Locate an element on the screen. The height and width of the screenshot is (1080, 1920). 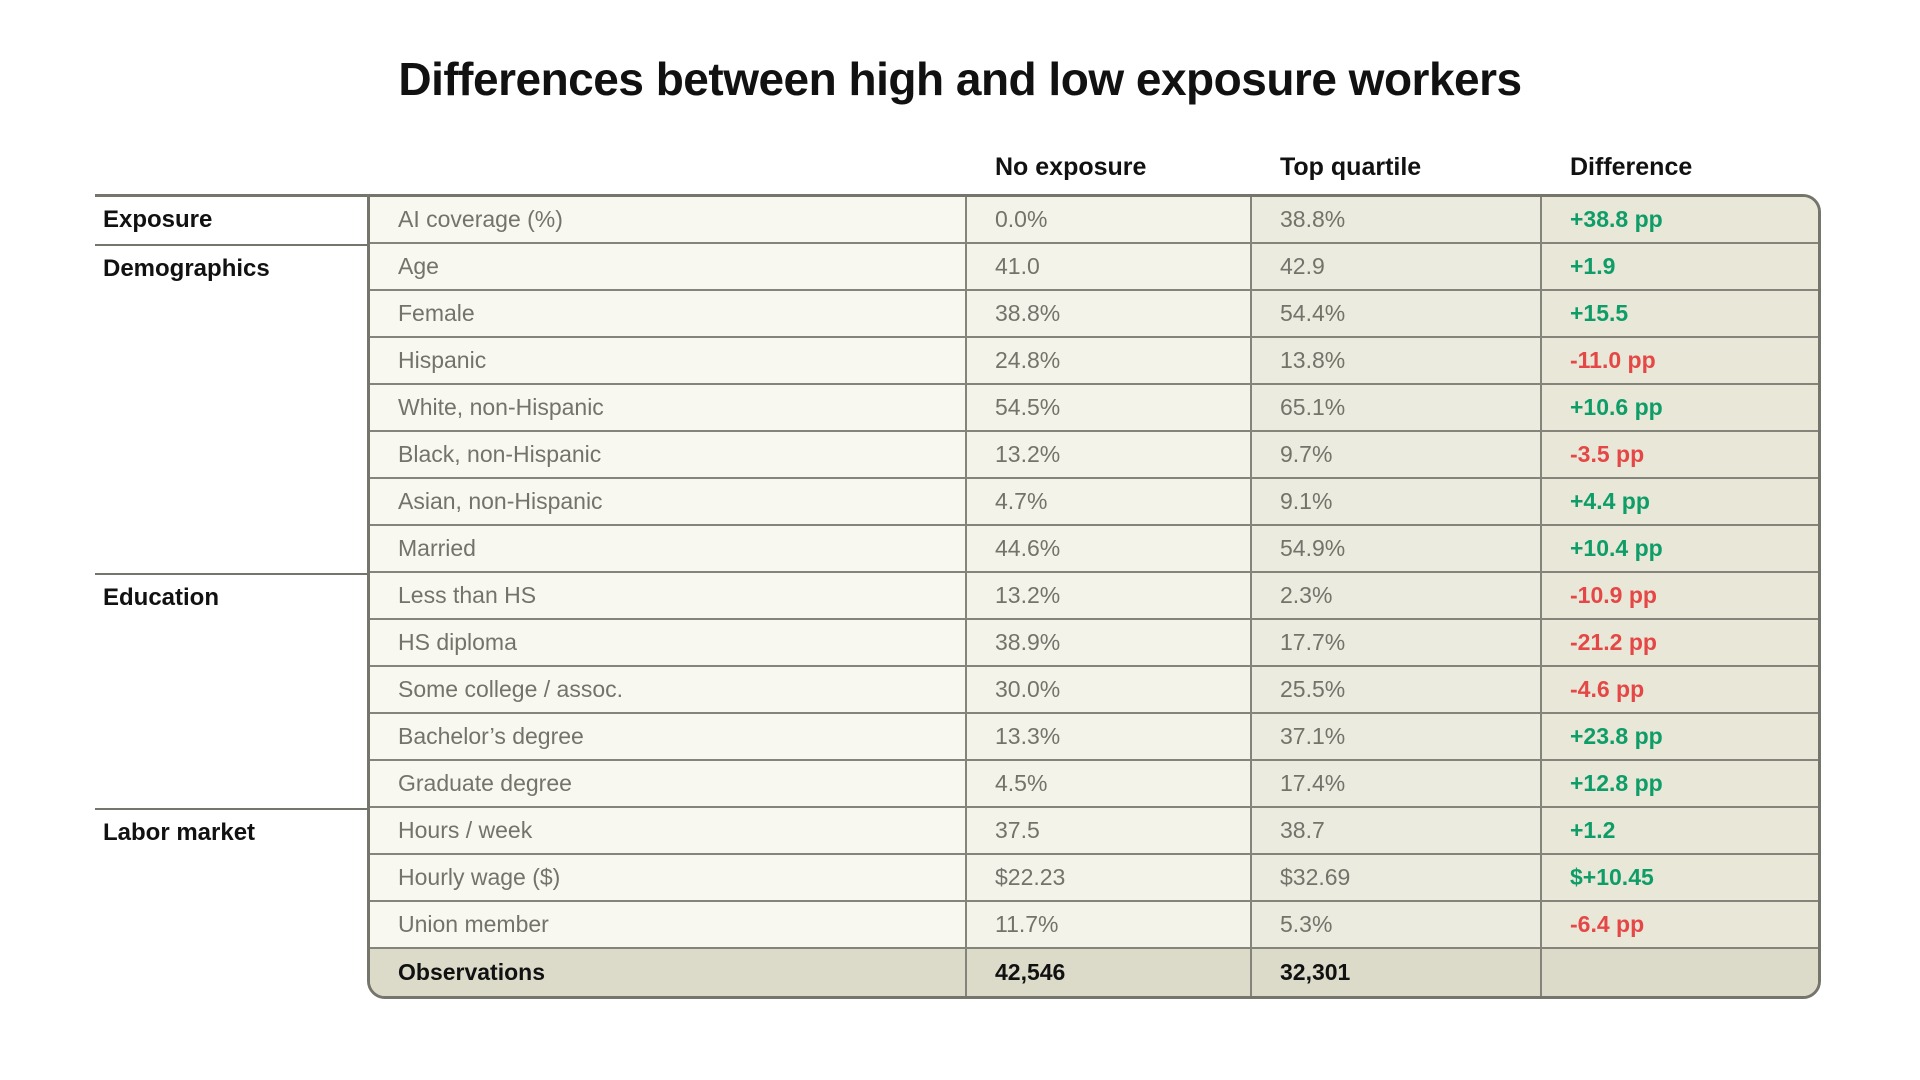
table-row: Hours / week 37.5 38.7 +1.2 is located at coordinates (1094, 831).